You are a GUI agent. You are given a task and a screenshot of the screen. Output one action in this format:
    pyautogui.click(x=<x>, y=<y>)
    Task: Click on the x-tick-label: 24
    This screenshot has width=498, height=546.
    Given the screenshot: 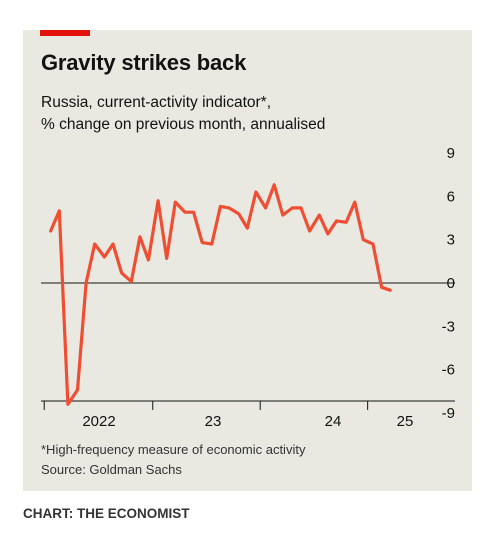 What is the action you would take?
    pyautogui.click(x=333, y=421)
    